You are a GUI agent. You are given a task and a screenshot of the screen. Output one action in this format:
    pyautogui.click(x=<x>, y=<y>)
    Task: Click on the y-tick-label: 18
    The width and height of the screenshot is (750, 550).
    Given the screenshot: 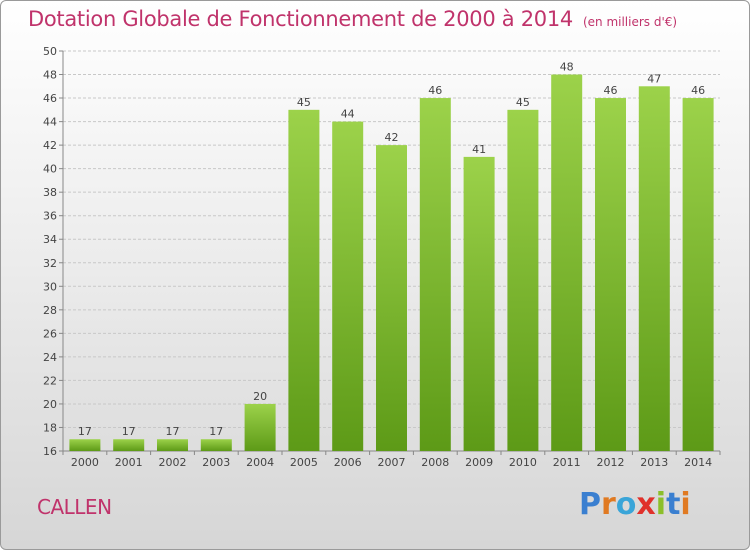 What is the action you would take?
    pyautogui.click(x=50, y=427)
    